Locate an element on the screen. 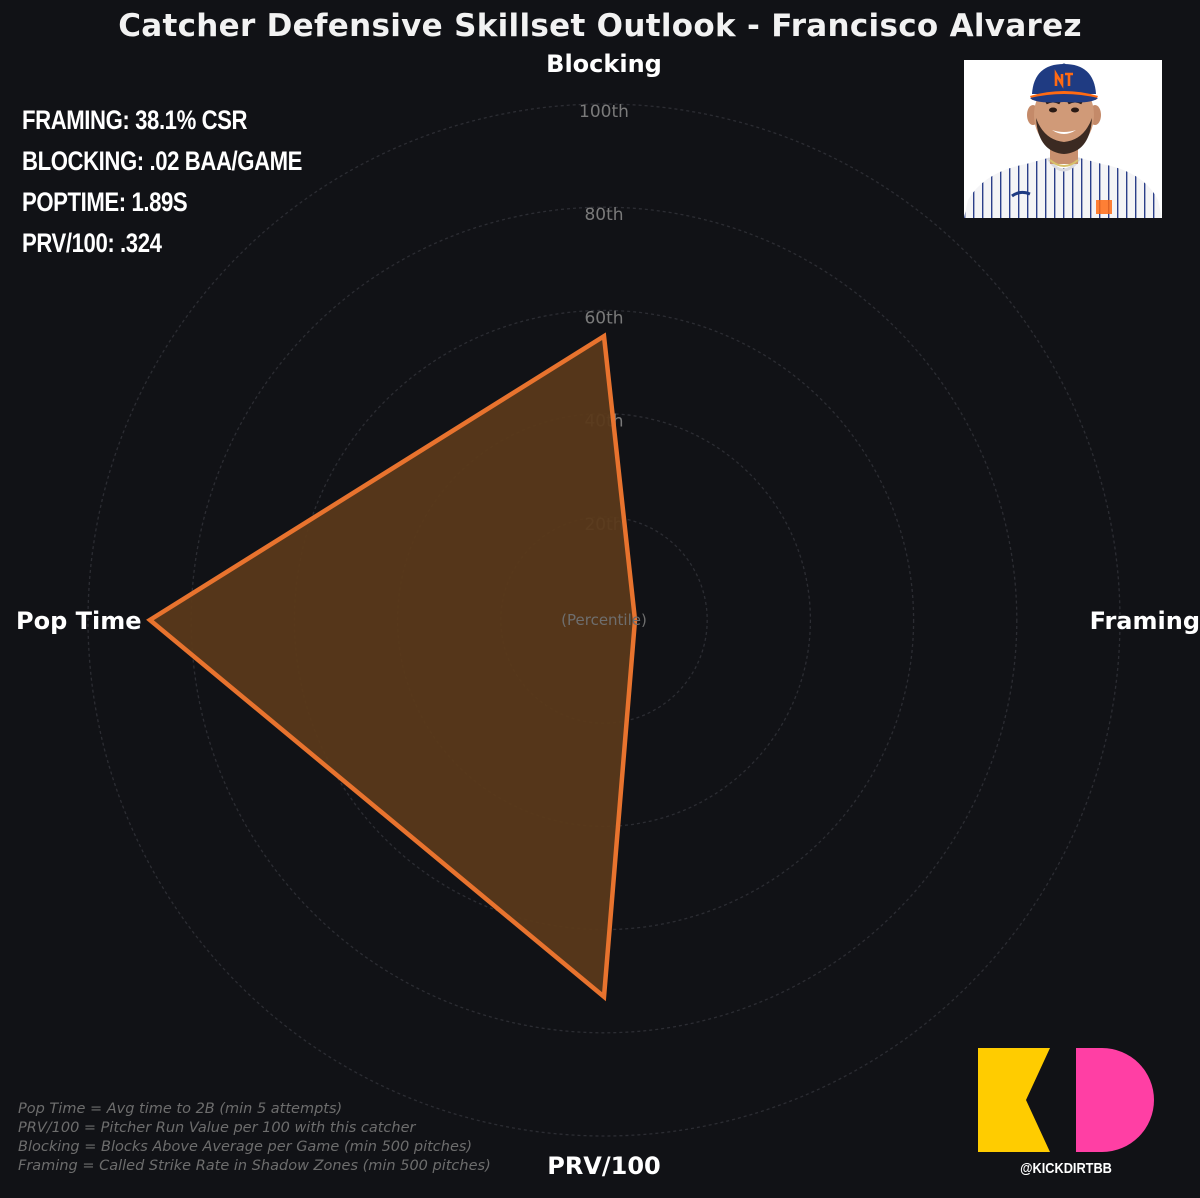 The width and height of the screenshot is (1200, 1198). grid-ring is located at coordinates (604, 620).